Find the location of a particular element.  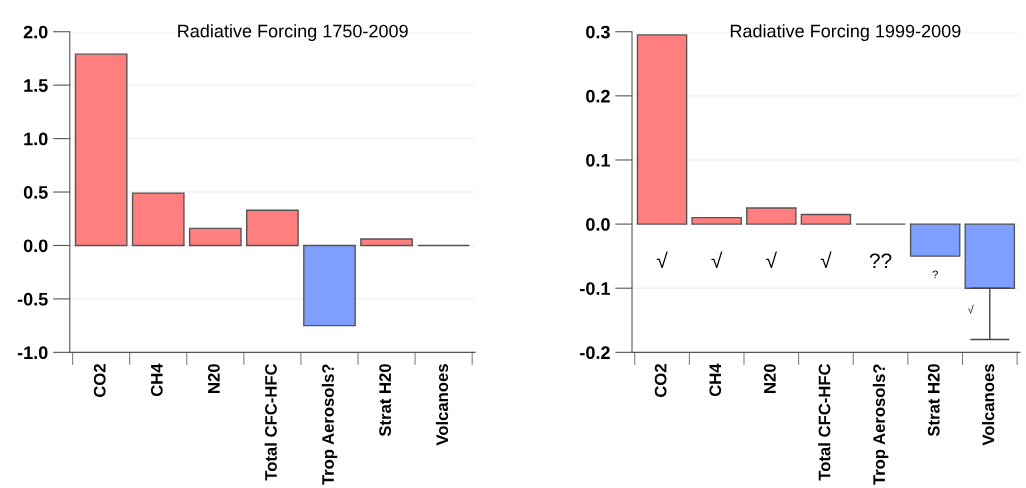

y-tick-label: 1.0 is located at coordinates (36, 139).